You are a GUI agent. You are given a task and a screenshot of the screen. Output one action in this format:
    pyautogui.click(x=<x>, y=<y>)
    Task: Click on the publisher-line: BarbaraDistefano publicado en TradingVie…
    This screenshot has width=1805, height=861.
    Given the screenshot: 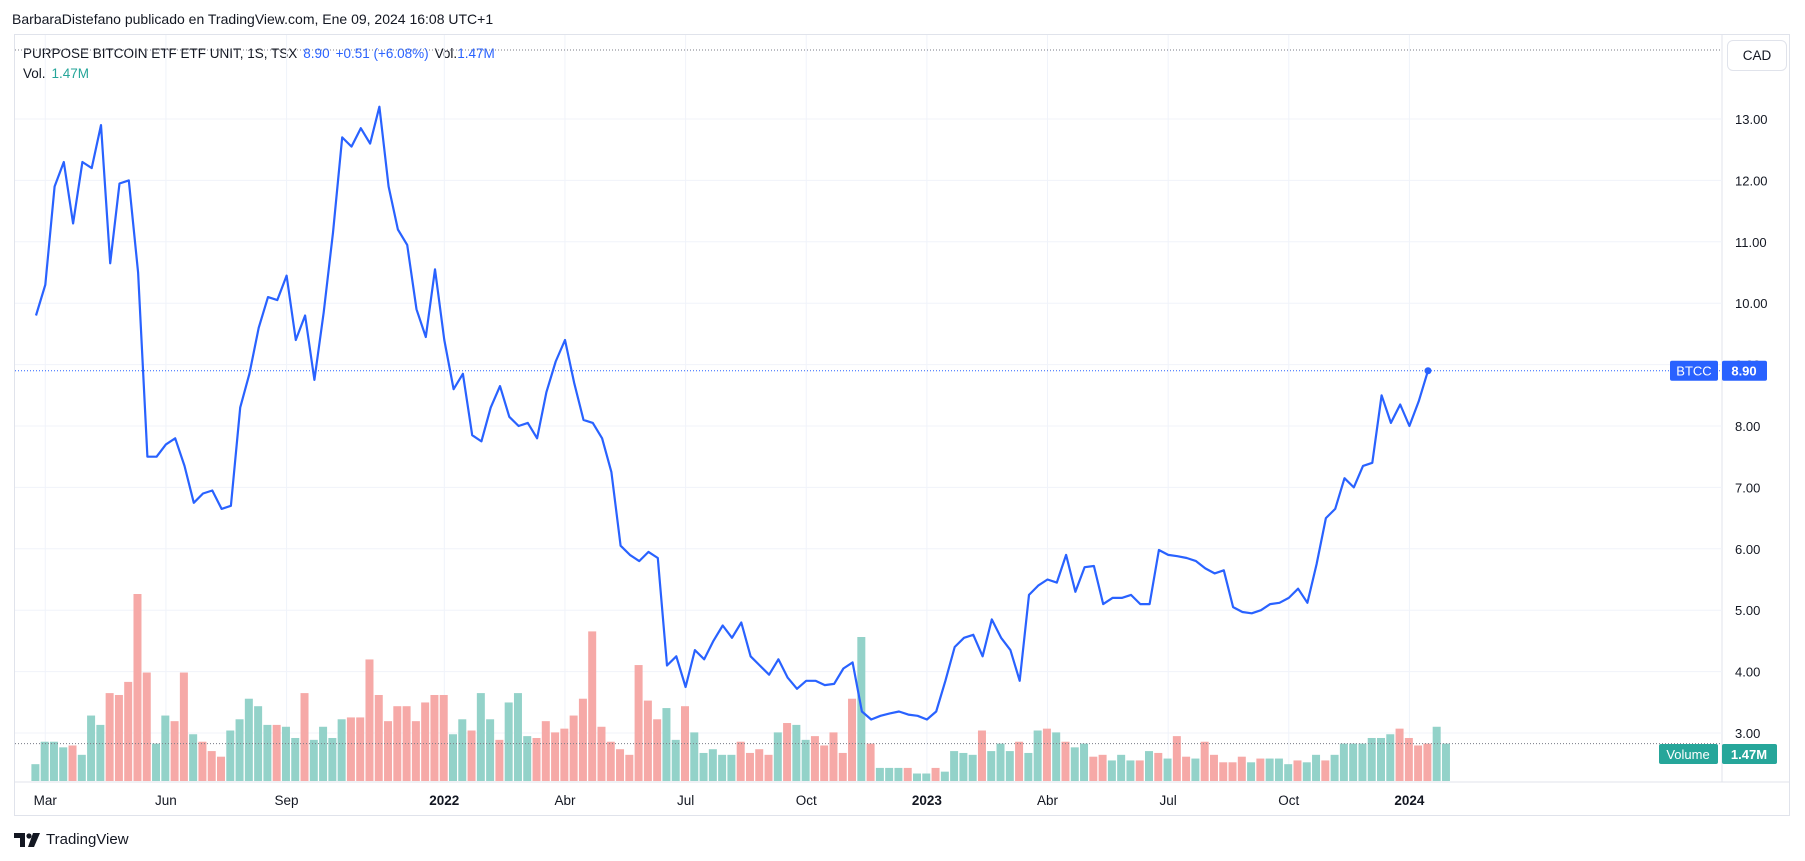 What is the action you would take?
    pyautogui.click(x=253, y=19)
    